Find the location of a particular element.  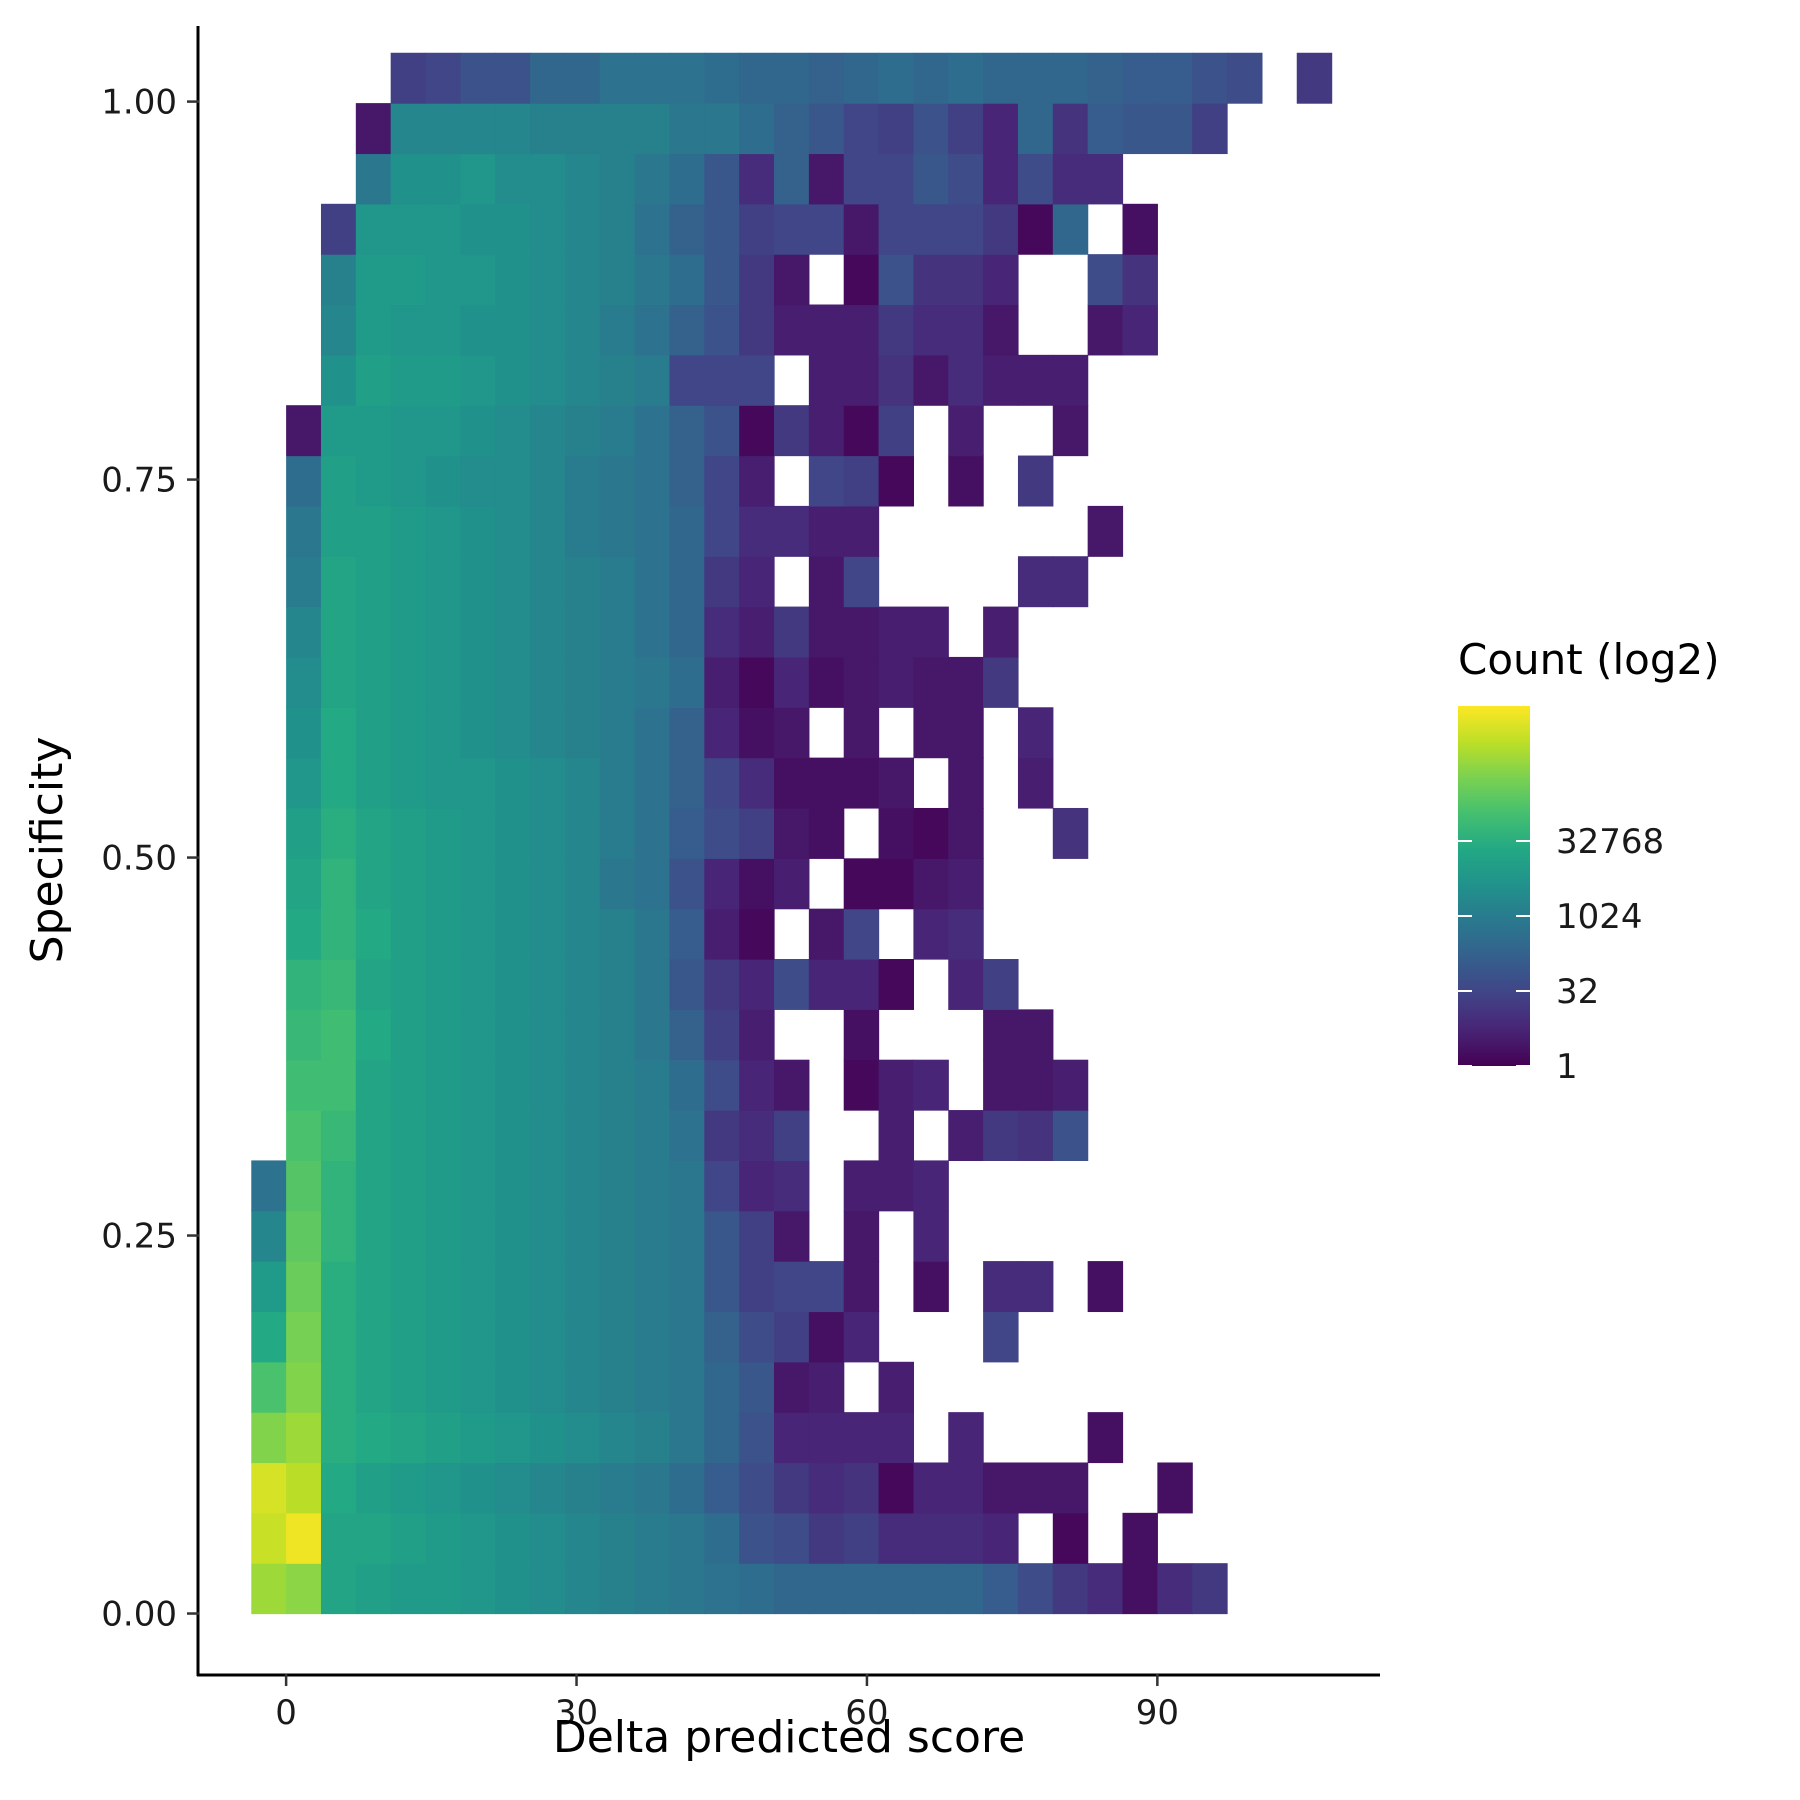

x-tick-label: 60 is located at coordinates (866, 1713).